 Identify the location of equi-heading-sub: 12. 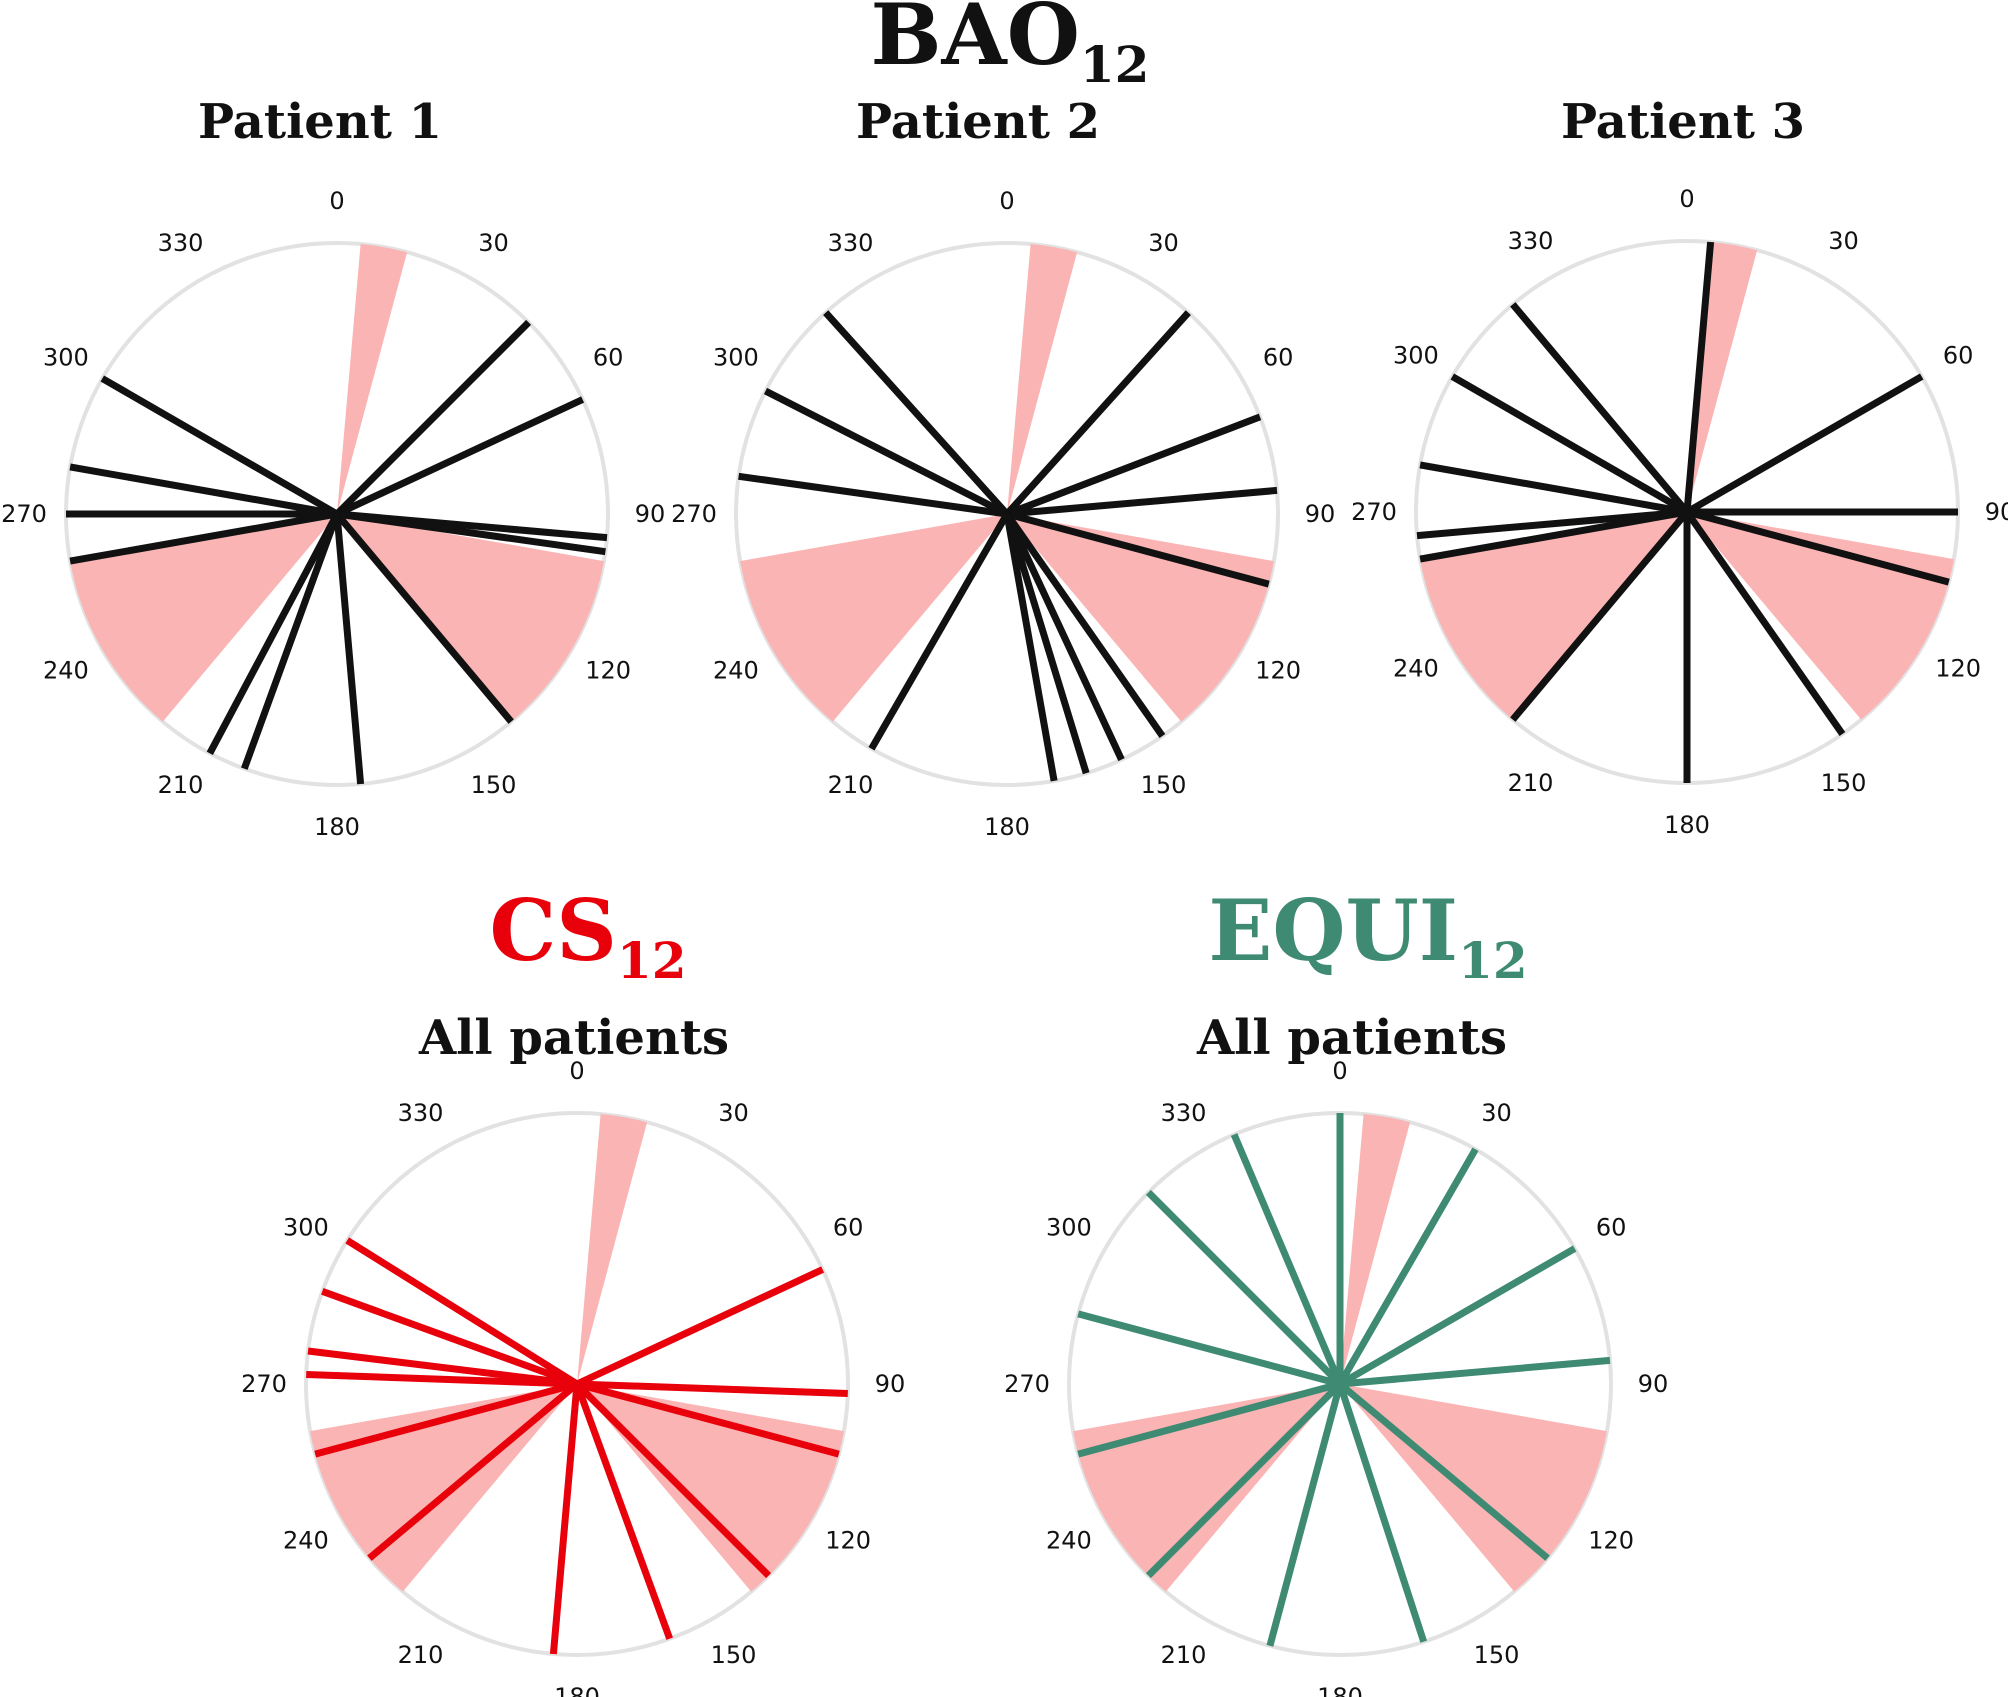
(1493, 960).